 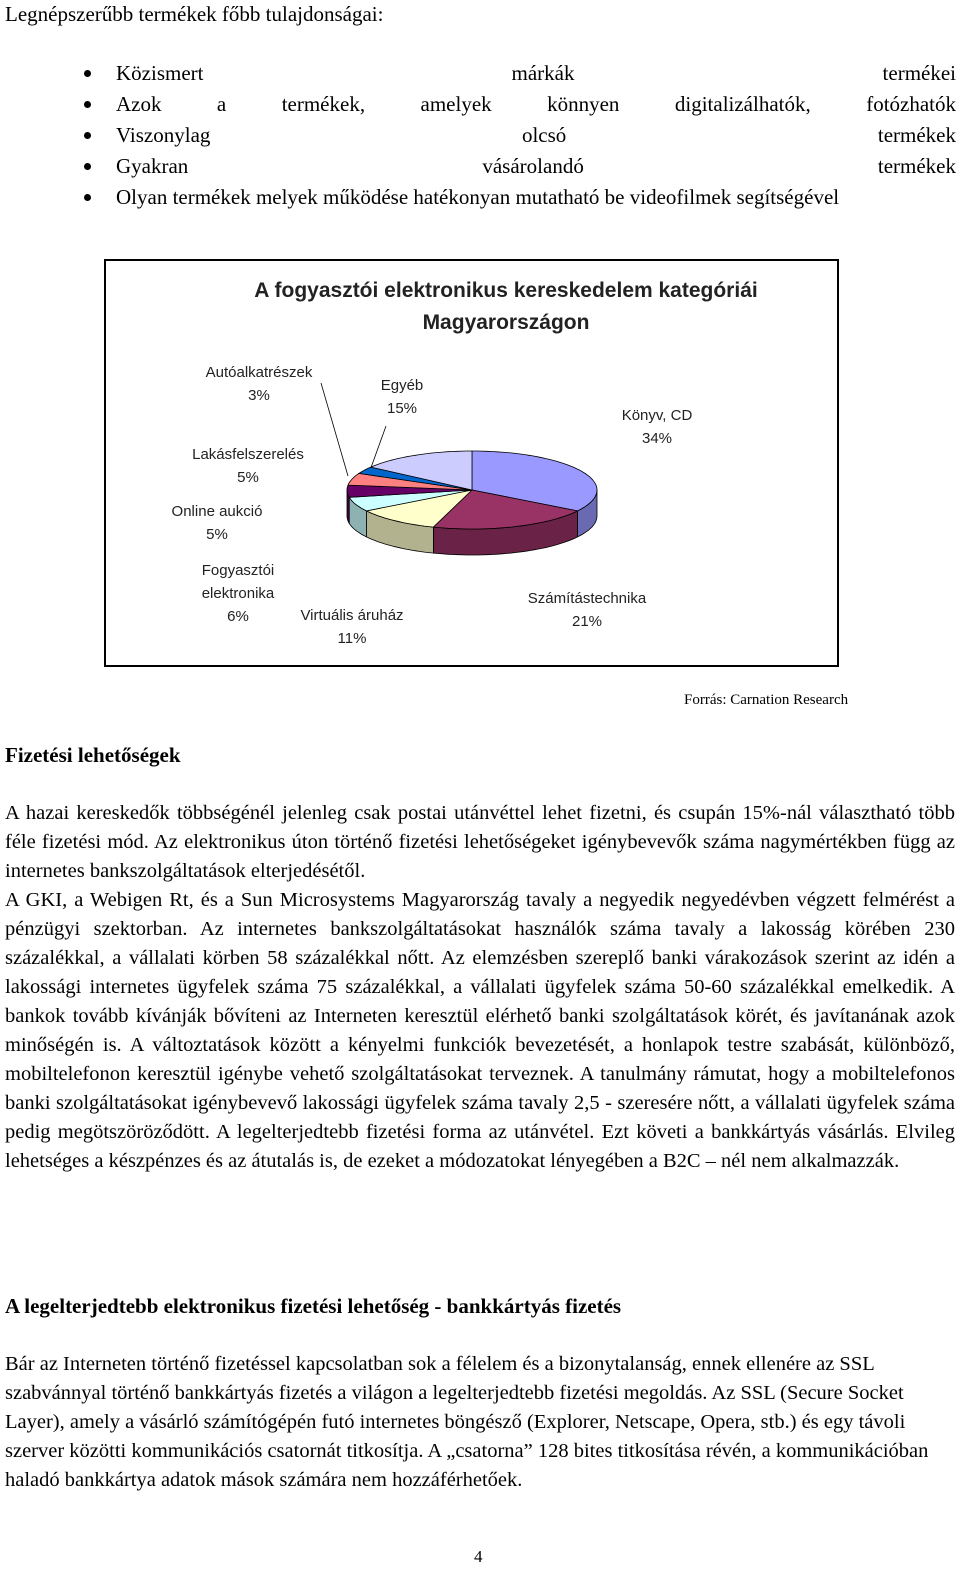 What do you see at coordinates (352, 638) in the screenshot?
I see `label-value: 11%` at bounding box center [352, 638].